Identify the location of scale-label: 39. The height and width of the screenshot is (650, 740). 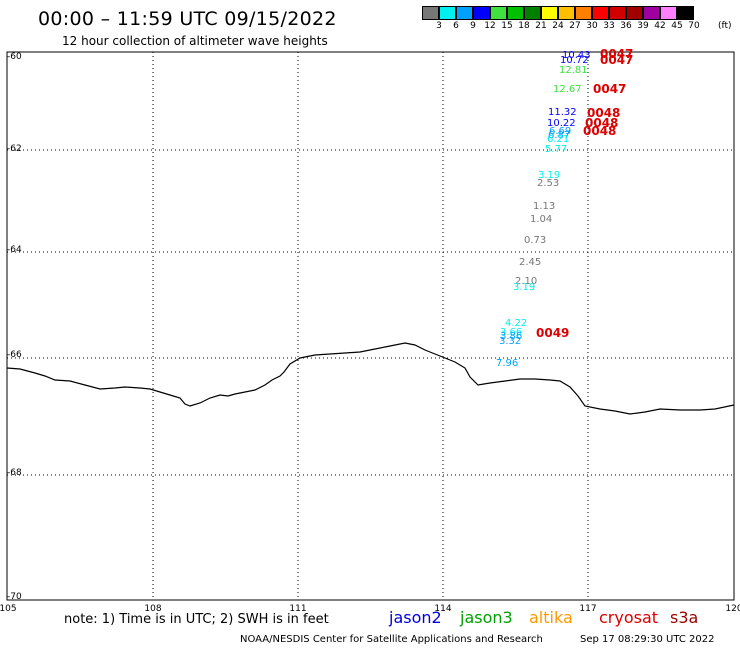
(643, 26).